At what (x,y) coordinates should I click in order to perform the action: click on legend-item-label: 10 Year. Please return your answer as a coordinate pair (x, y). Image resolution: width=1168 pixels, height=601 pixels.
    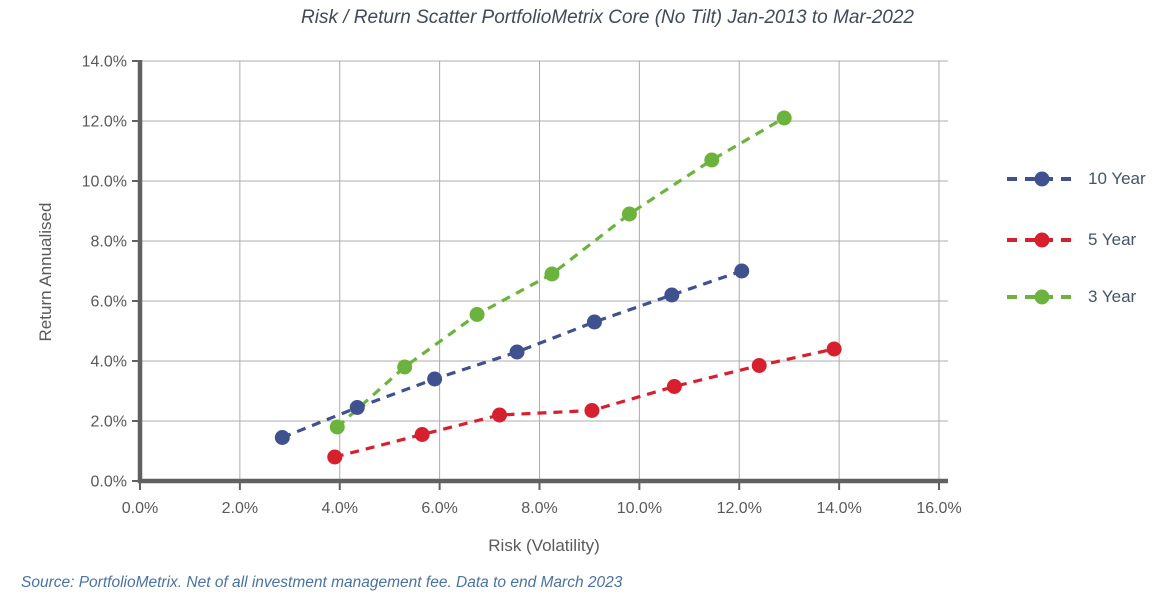
    Looking at the image, I should click on (1117, 178).